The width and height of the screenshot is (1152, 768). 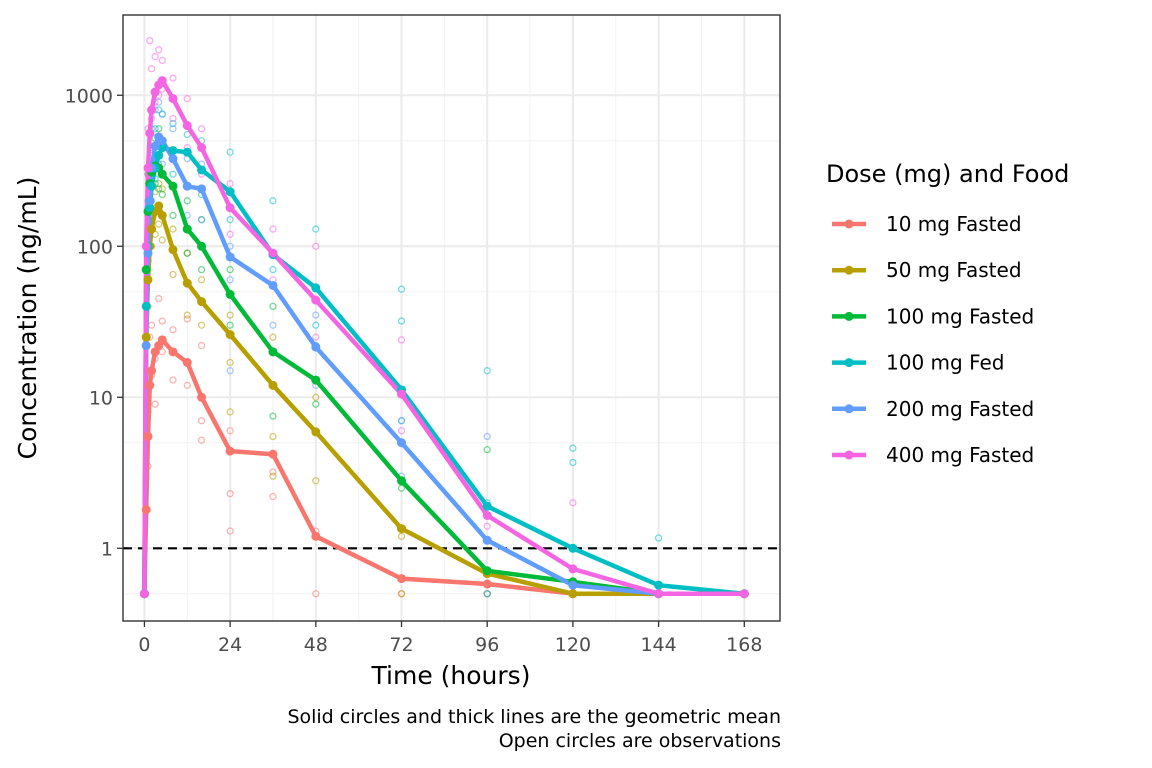 I want to click on legend-title: Dose (mg) and Food, so click(x=947, y=174).